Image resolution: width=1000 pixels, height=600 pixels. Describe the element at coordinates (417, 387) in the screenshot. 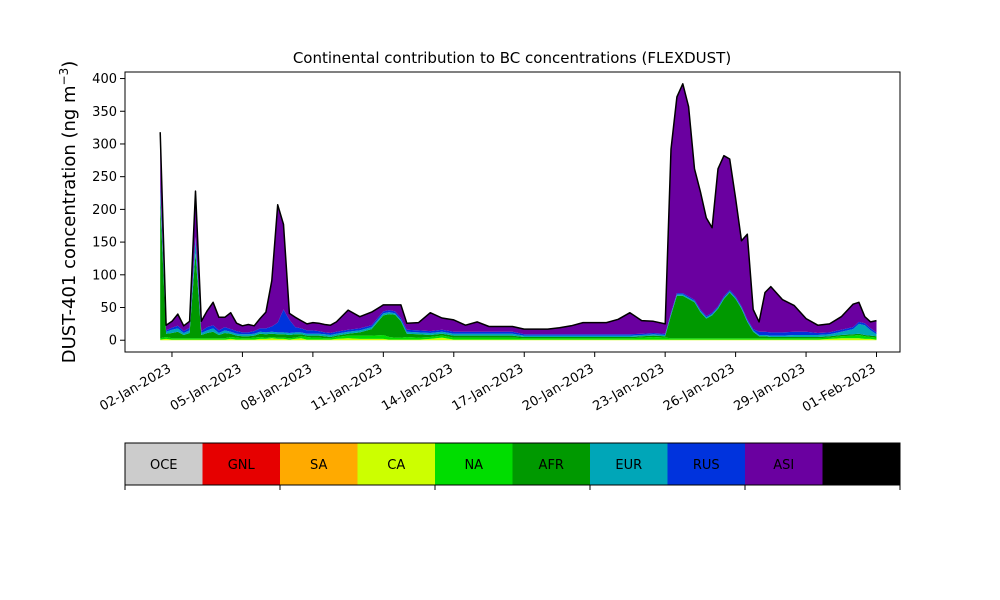

I see `x-tick-label: 14-Jan-2023` at that location.